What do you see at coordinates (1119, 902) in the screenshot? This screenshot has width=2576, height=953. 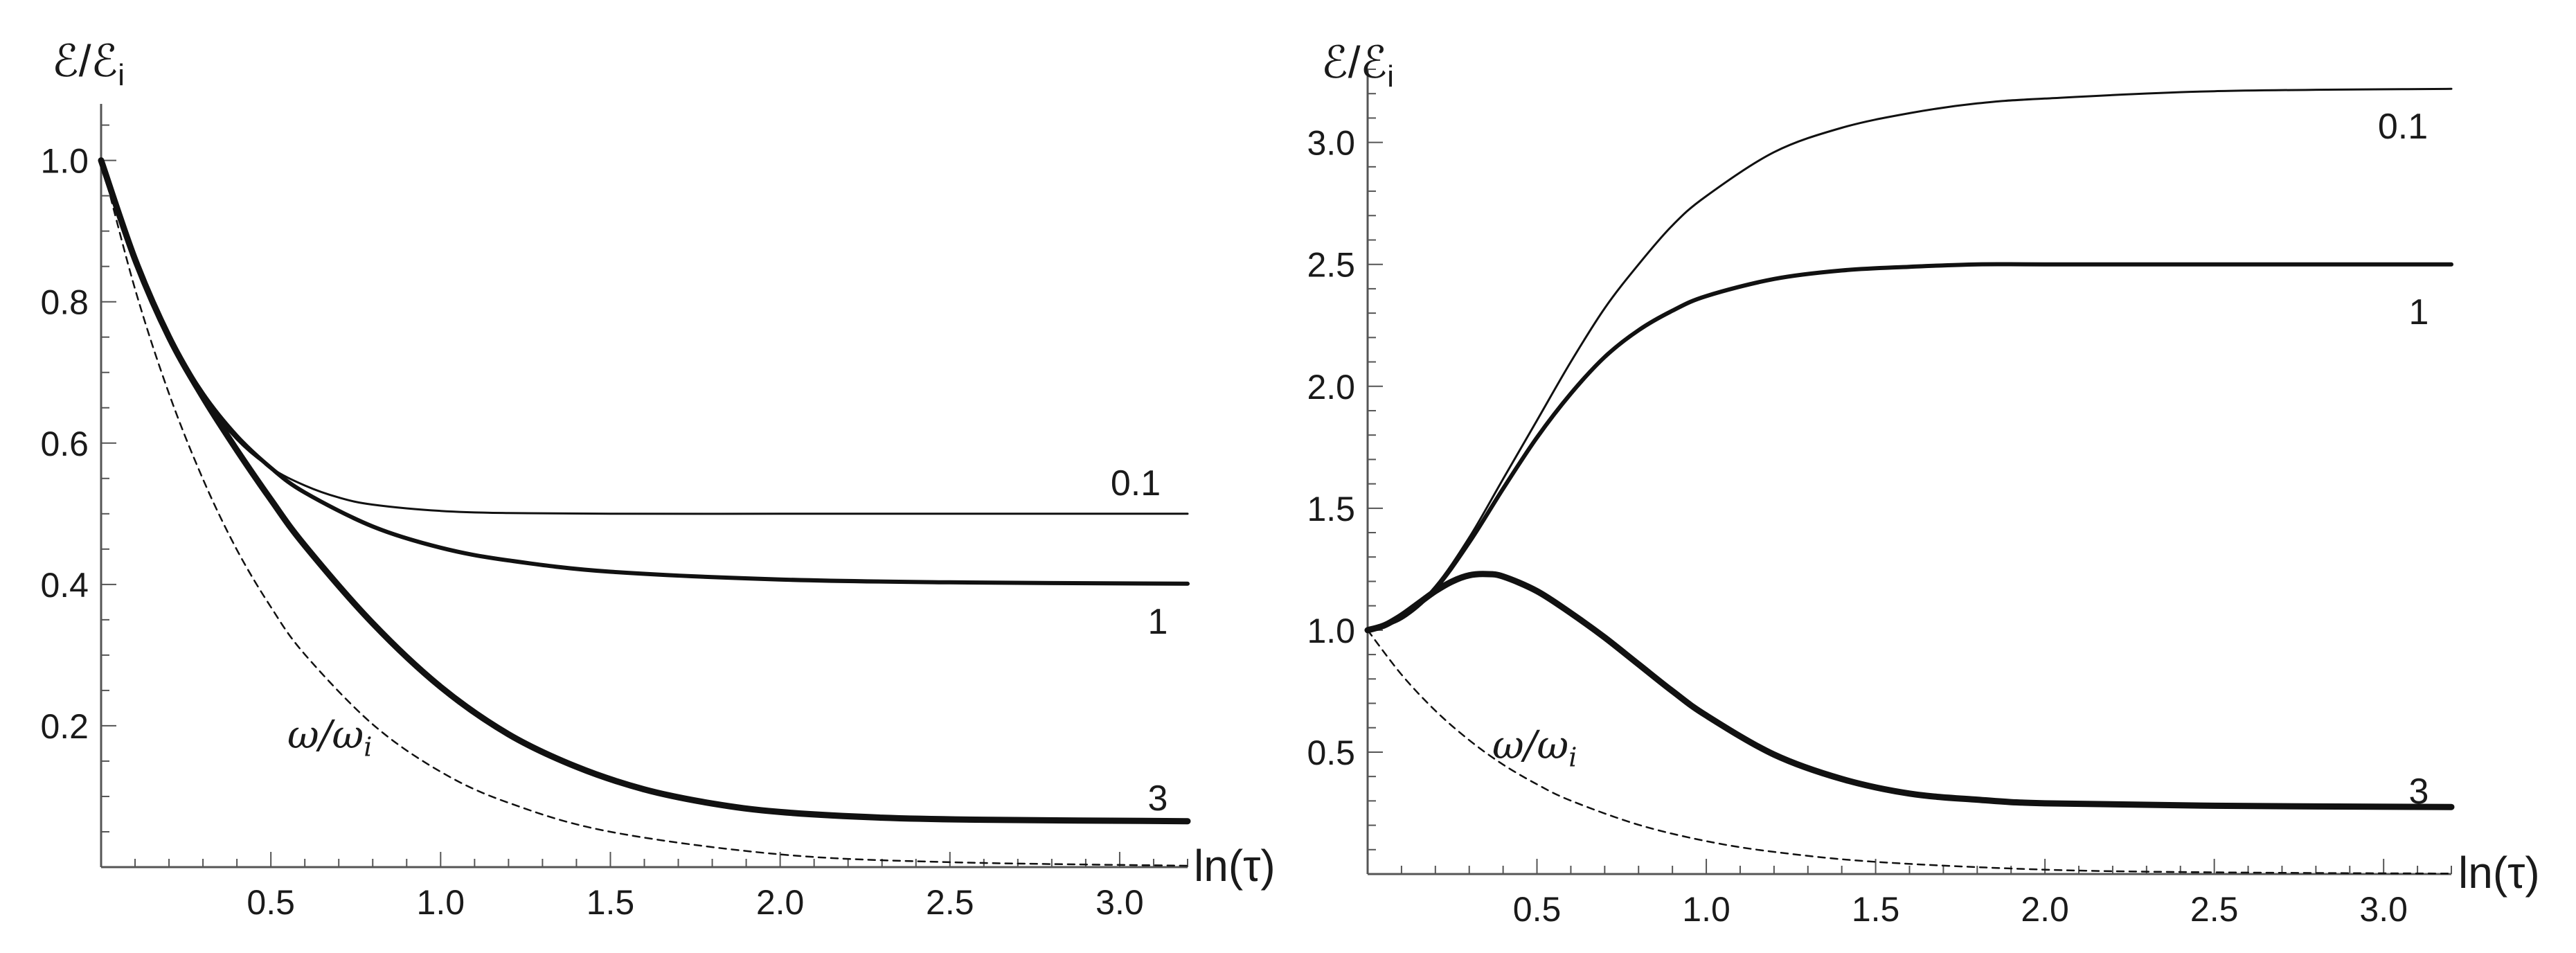 I see `left-x-tick-label: 3.0` at bounding box center [1119, 902].